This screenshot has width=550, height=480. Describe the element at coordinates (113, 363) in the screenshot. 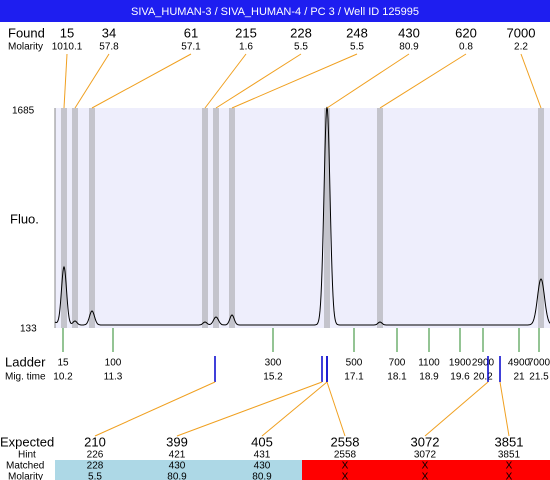

I see `ladder-size: 100` at that location.